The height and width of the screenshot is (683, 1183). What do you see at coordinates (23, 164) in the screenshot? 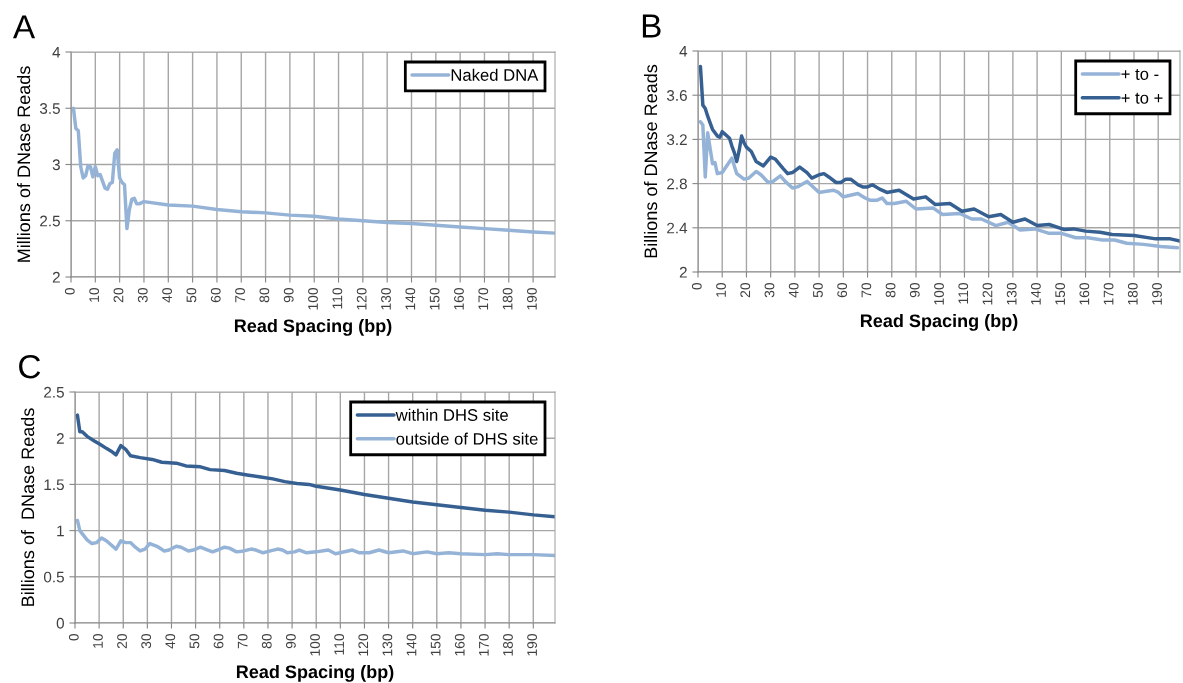
I see `y-axis-title: Millions of DNase Reads` at bounding box center [23, 164].